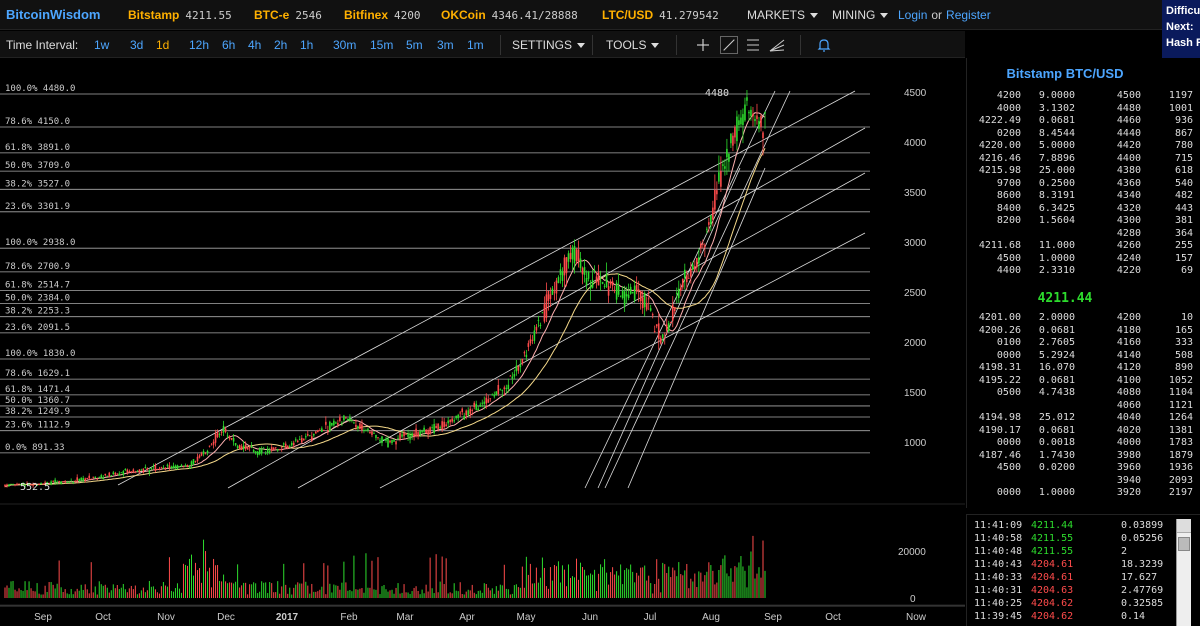  What do you see at coordinates (1056, 170) in the screenshot?
I see `order-amount: 25.000` at bounding box center [1056, 170].